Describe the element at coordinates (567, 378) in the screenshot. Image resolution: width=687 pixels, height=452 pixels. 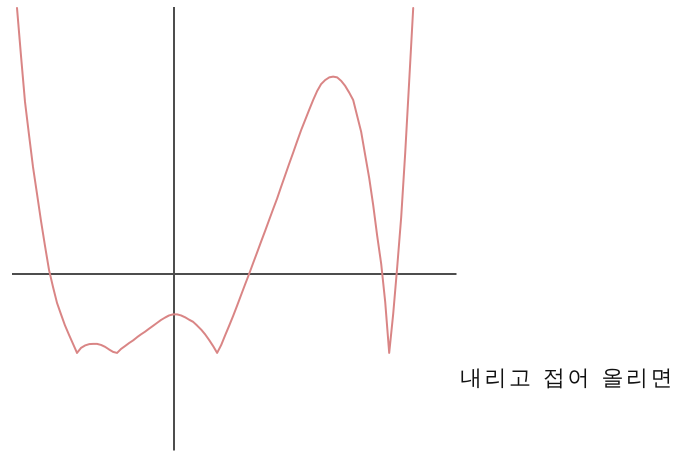
I see `text: 내리고 접어 올리면` at that location.